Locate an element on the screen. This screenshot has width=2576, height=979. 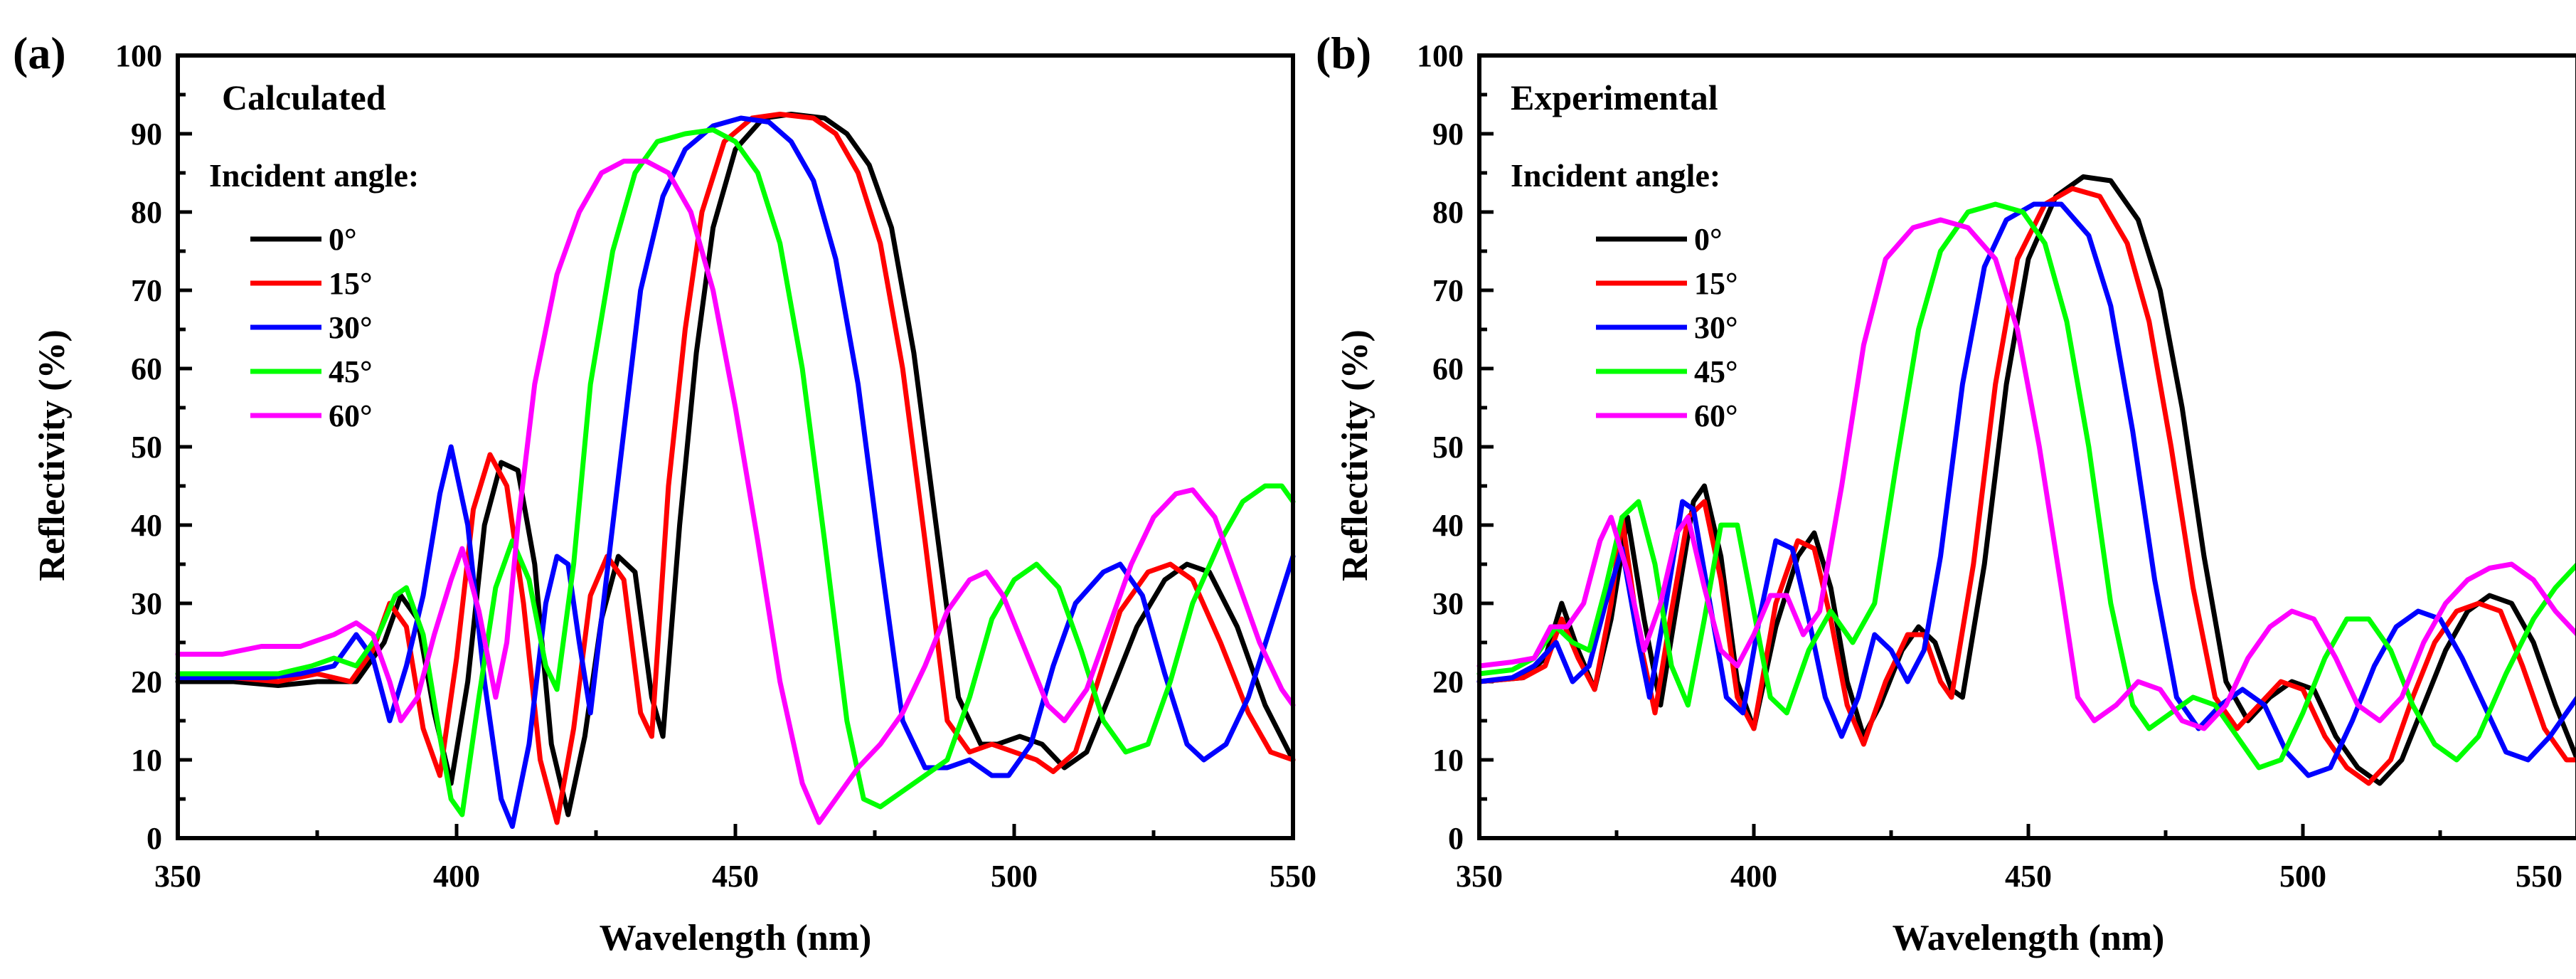
panel-b-legend: 0° 15° 30° 45° 60° is located at coordinates (1667, 327).